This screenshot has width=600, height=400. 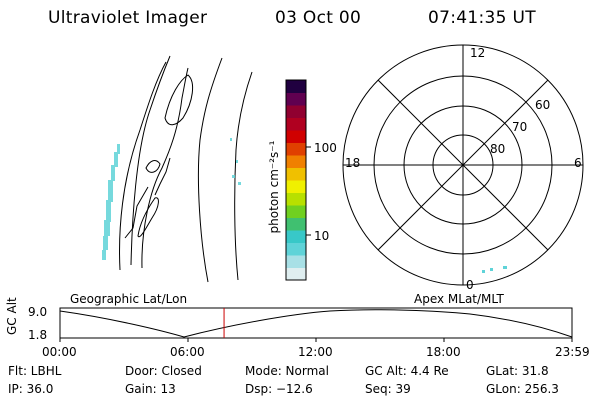 I want to click on info-dsp: Dsp: −12.6, so click(x=279, y=389).